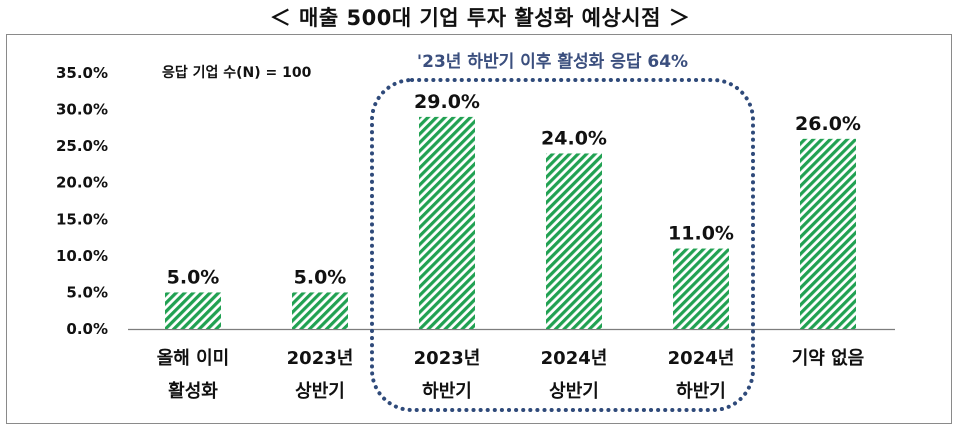  Describe the element at coordinates (480, 18) in the screenshot. I see `chart-title: ＜ 매출 500대 기업 투자 활성화 예상시점 ＞` at that location.